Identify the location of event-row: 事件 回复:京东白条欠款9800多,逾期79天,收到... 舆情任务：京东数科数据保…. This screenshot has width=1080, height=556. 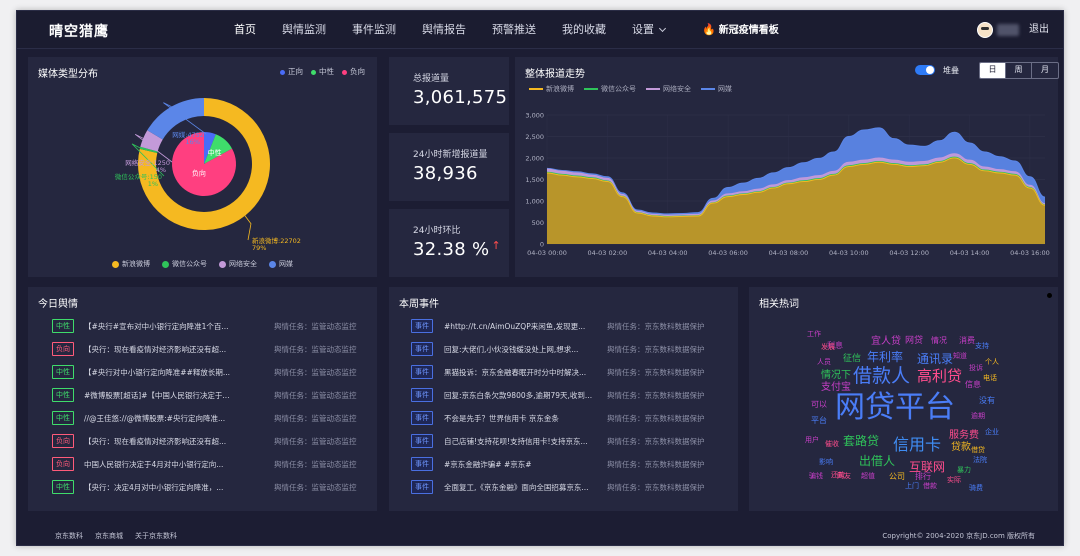
(563, 395).